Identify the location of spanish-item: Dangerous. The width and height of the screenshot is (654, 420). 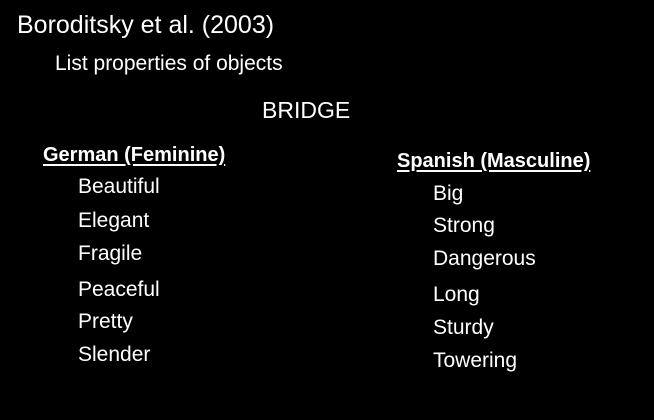
(484, 258).